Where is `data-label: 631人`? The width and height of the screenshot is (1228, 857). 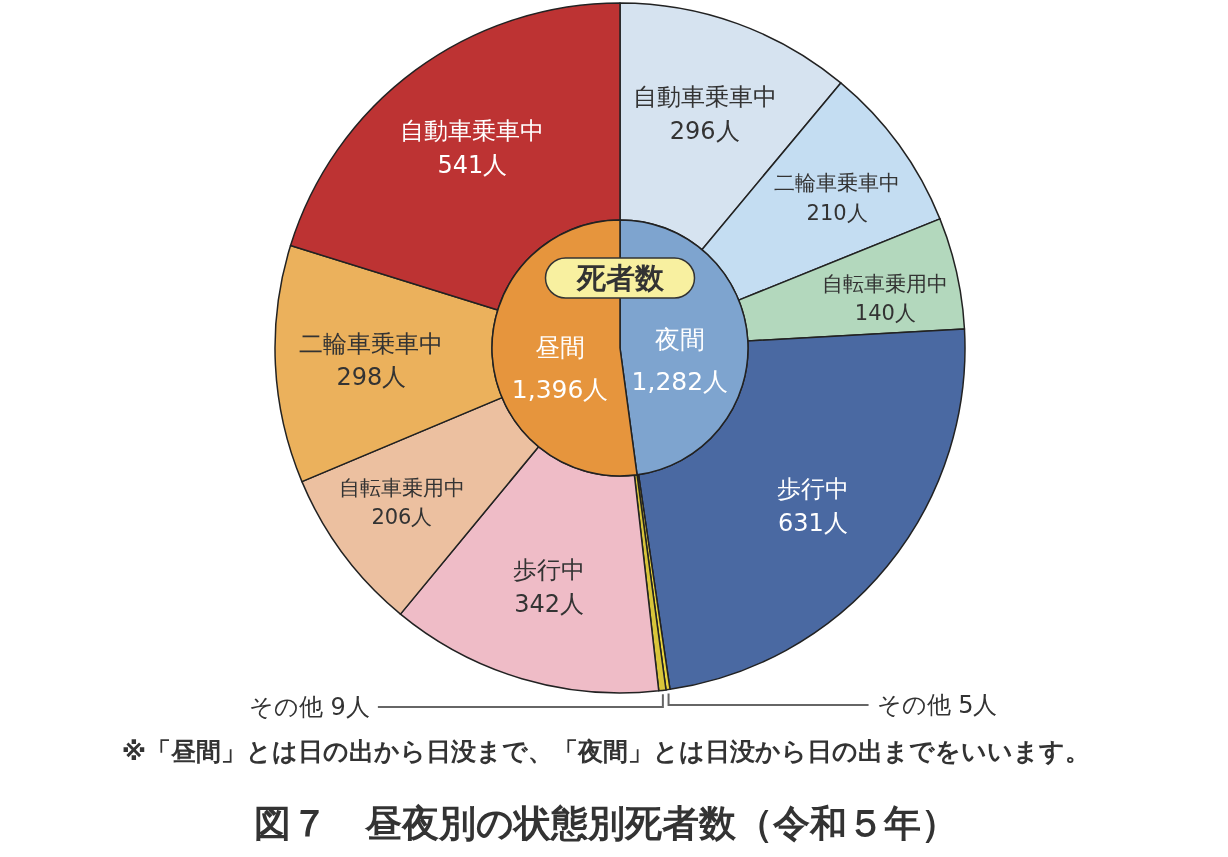 data-label: 631人 is located at coordinates (812, 522).